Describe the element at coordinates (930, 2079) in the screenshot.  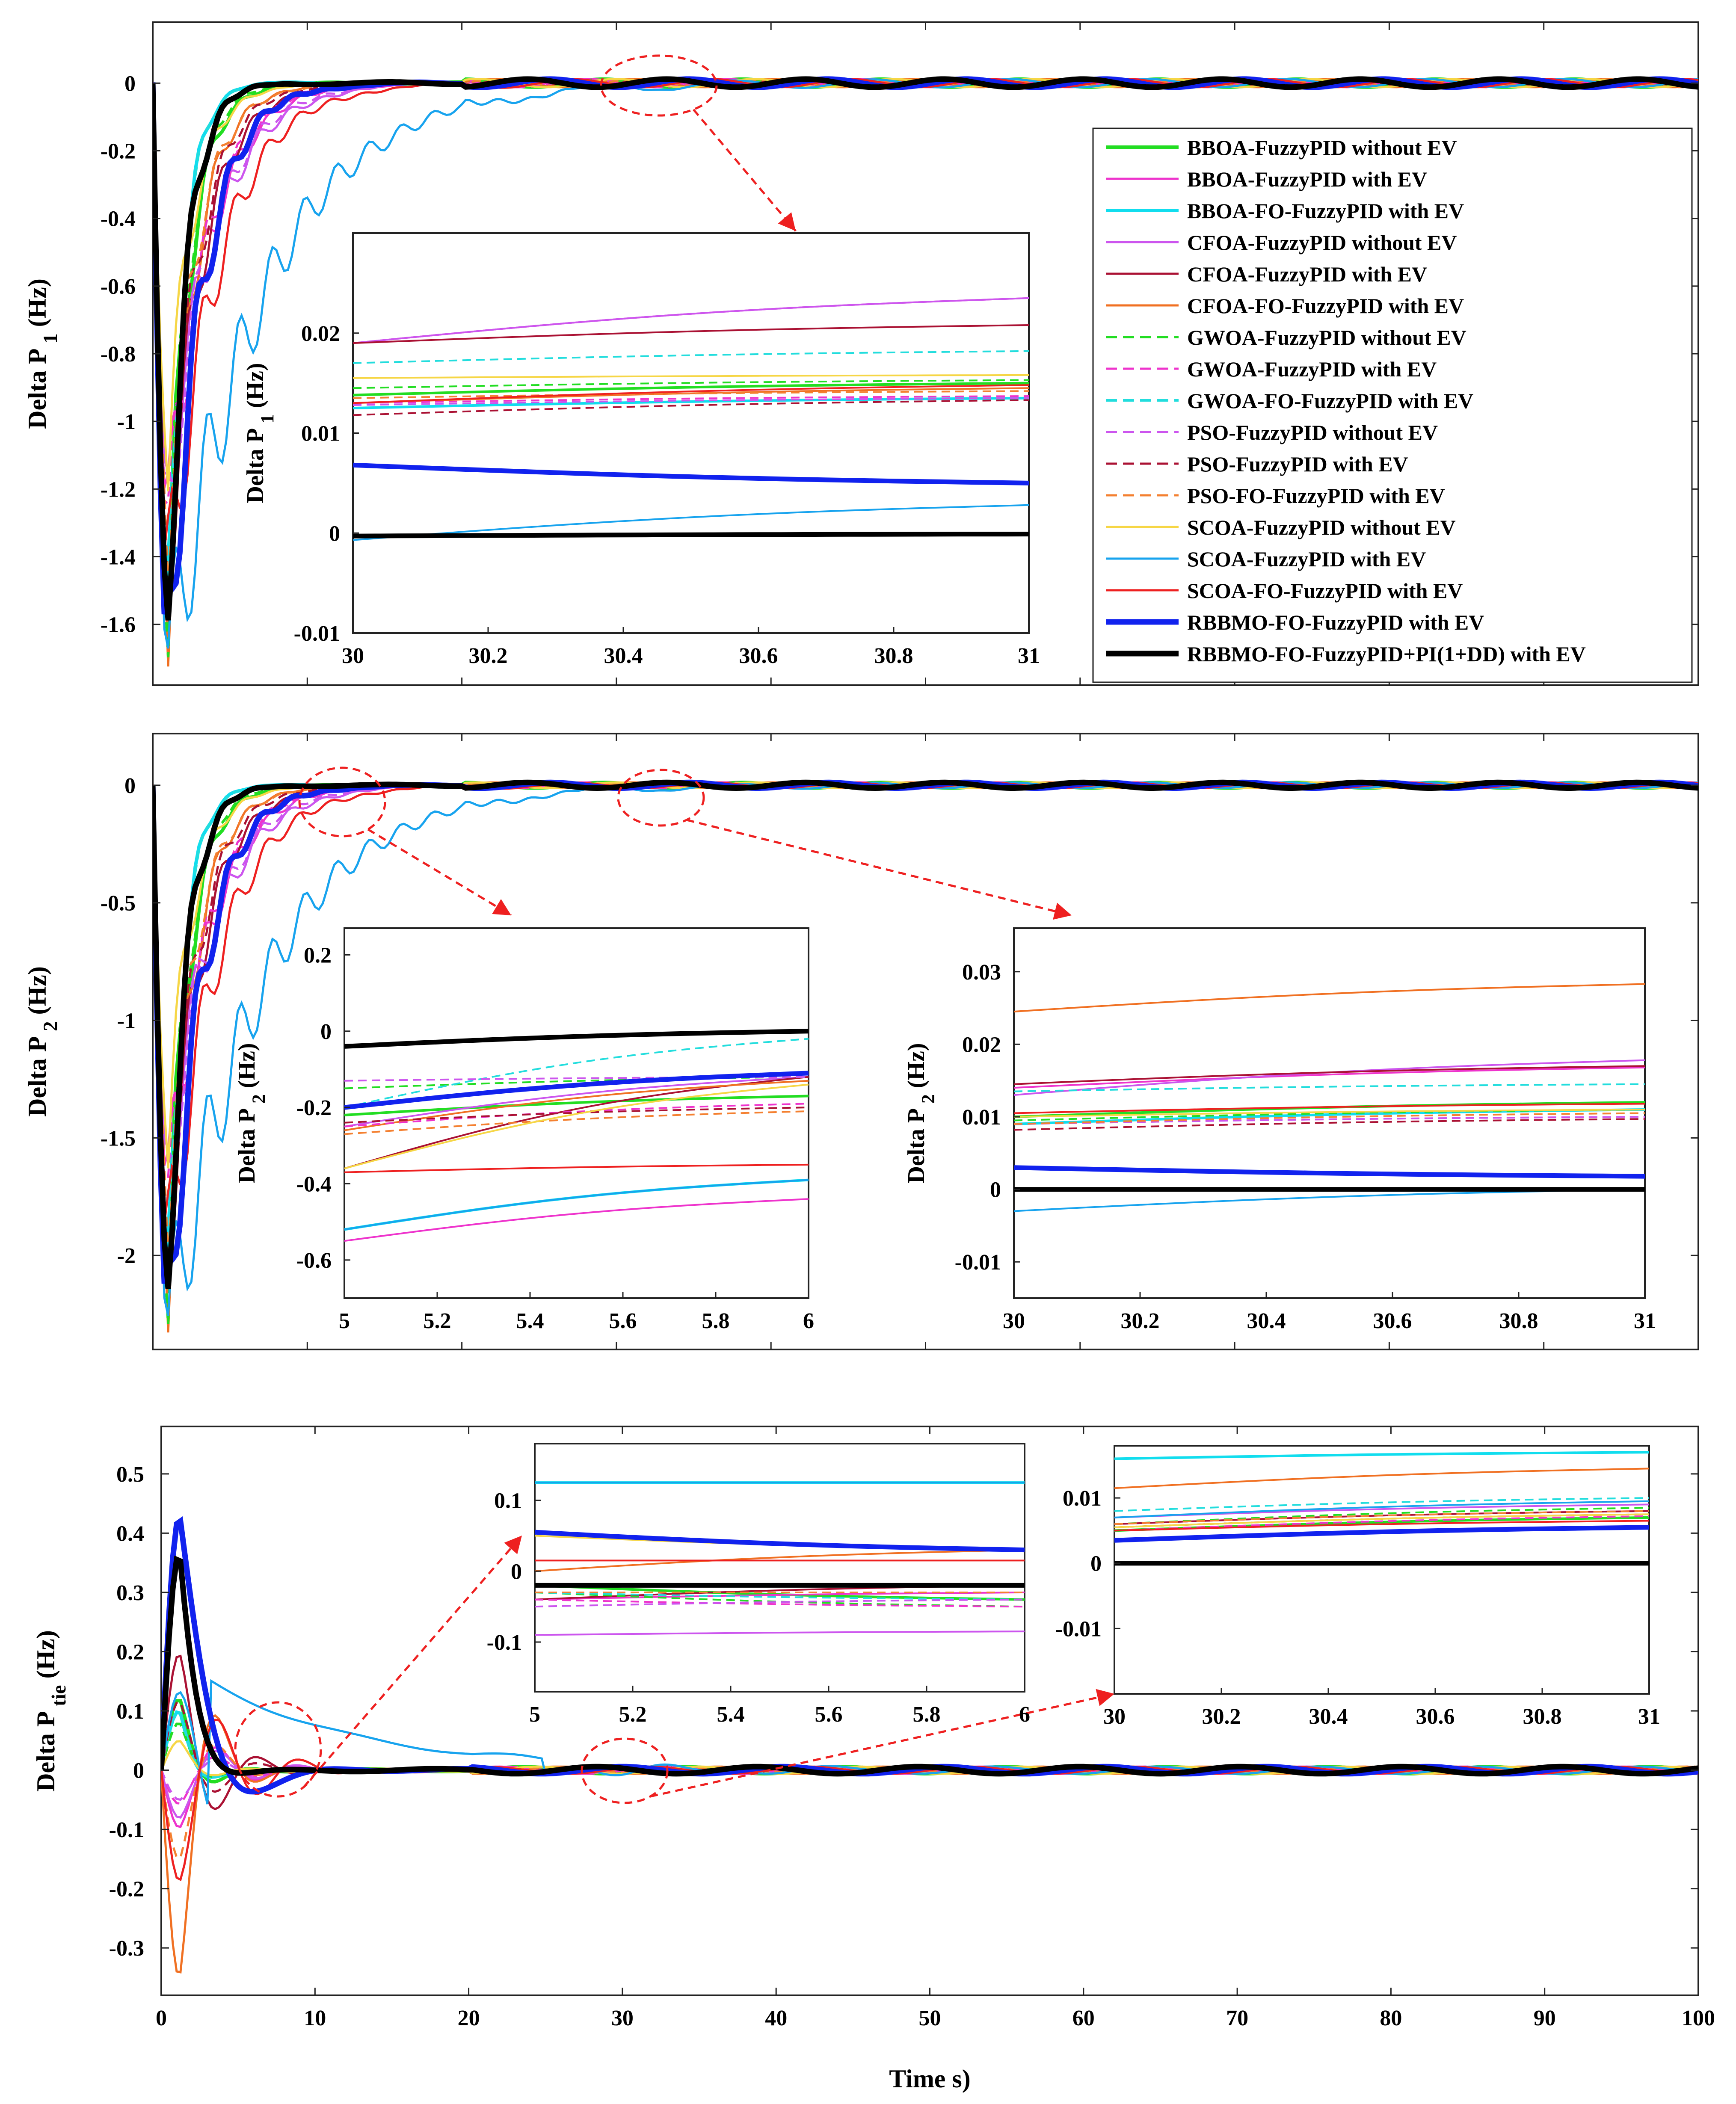
I see `x-axis-label: Time s)` at that location.